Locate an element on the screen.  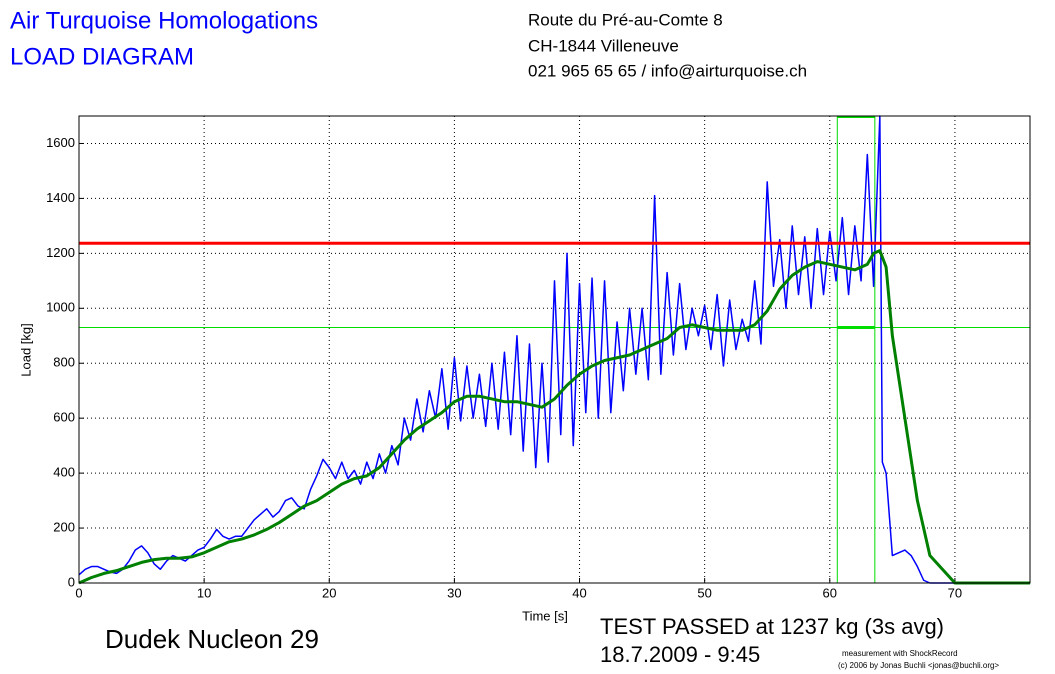
y-tick-label: 1600 is located at coordinates (60, 142).